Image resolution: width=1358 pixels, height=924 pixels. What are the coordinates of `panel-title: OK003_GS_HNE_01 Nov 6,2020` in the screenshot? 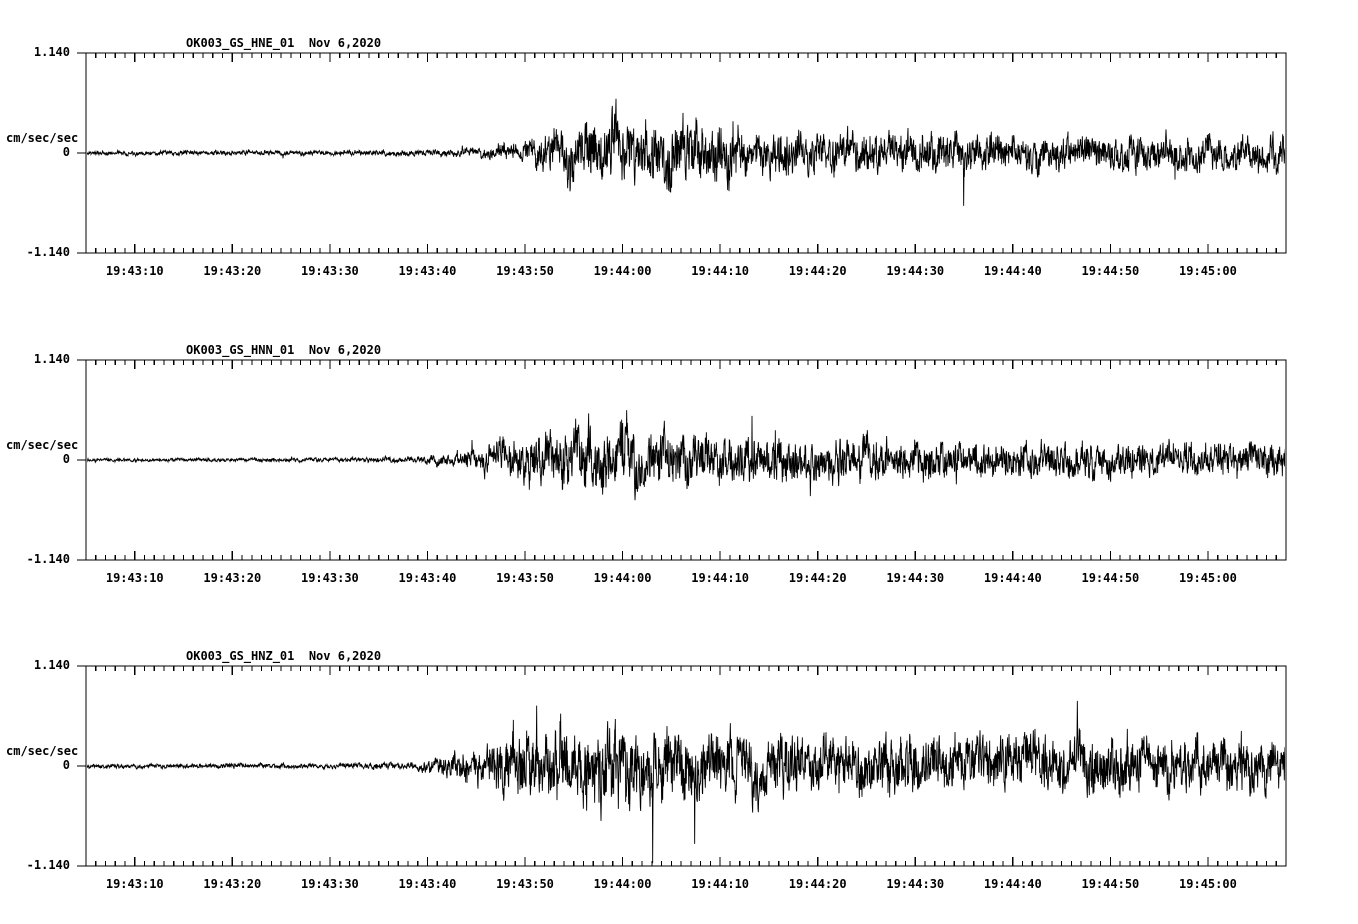 It's located at (284, 43).